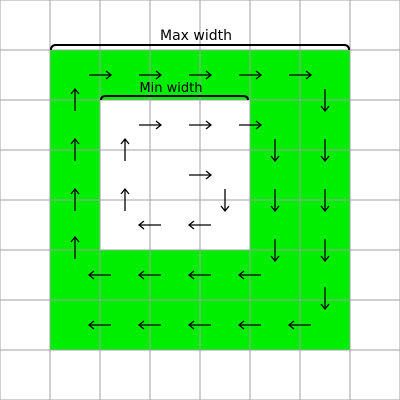 This screenshot has width=400, height=400. What do you see at coordinates (170, 88) in the screenshot?
I see `min-width-label: Min width` at bounding box center [170, 88].